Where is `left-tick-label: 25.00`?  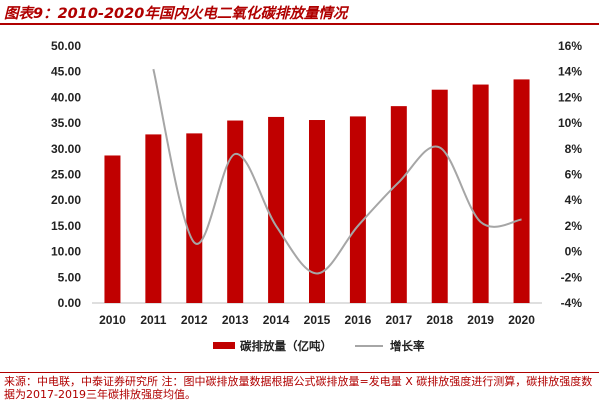 left-tick-label: 25.00 is located at coordinates (66, 175).